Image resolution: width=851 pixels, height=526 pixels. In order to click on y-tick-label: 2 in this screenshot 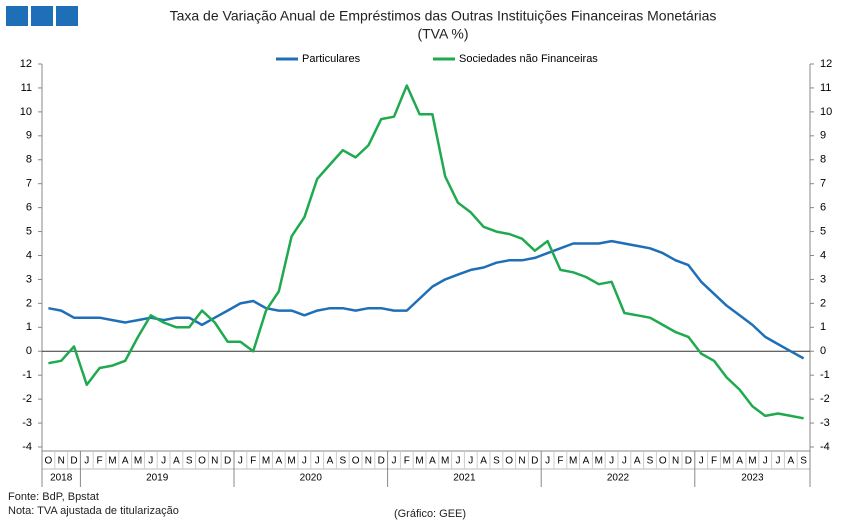, I will do `click(29, 303)`.